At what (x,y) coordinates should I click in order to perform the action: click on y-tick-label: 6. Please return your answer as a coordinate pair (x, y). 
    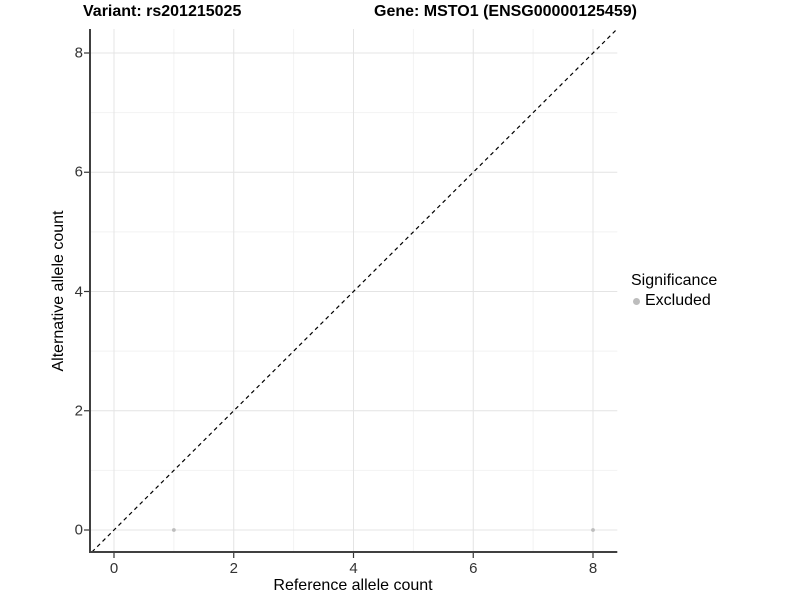
    Looking at the image, I should click on (78, 172).